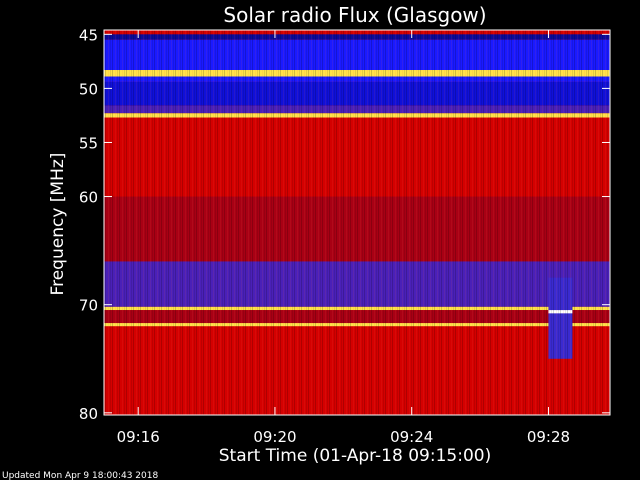 This screenshot has height=480, width=640. Describe the element at coordinates (355, 456) in the screenshot. I see `x-axis-label: Start Time (01-Apr-18 09:15:00)` at that location.